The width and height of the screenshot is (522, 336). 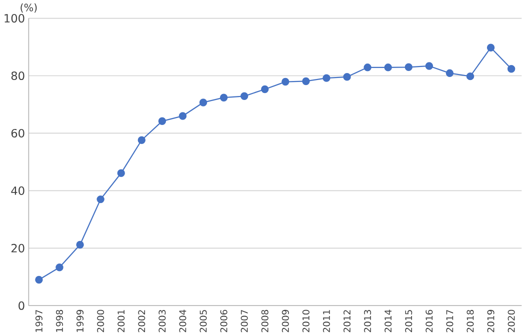 I want to click on x-tick-label: 2009, so click(x=285, y=321).